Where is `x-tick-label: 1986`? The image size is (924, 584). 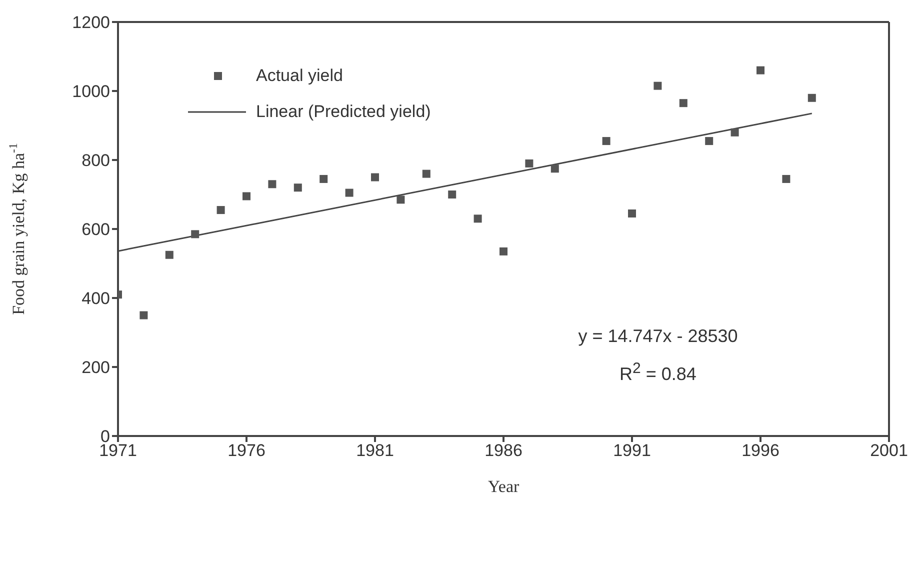
x-tick-label: 1986 is located at coordinates (503, 450).